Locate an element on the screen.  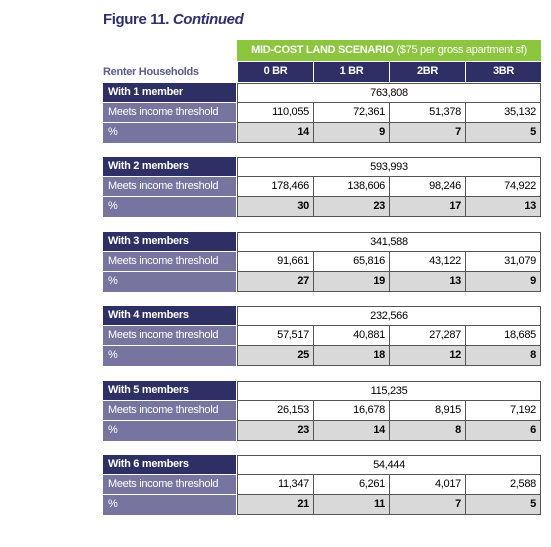
meets-value: 35,132 is located at coordinates (503, 113).